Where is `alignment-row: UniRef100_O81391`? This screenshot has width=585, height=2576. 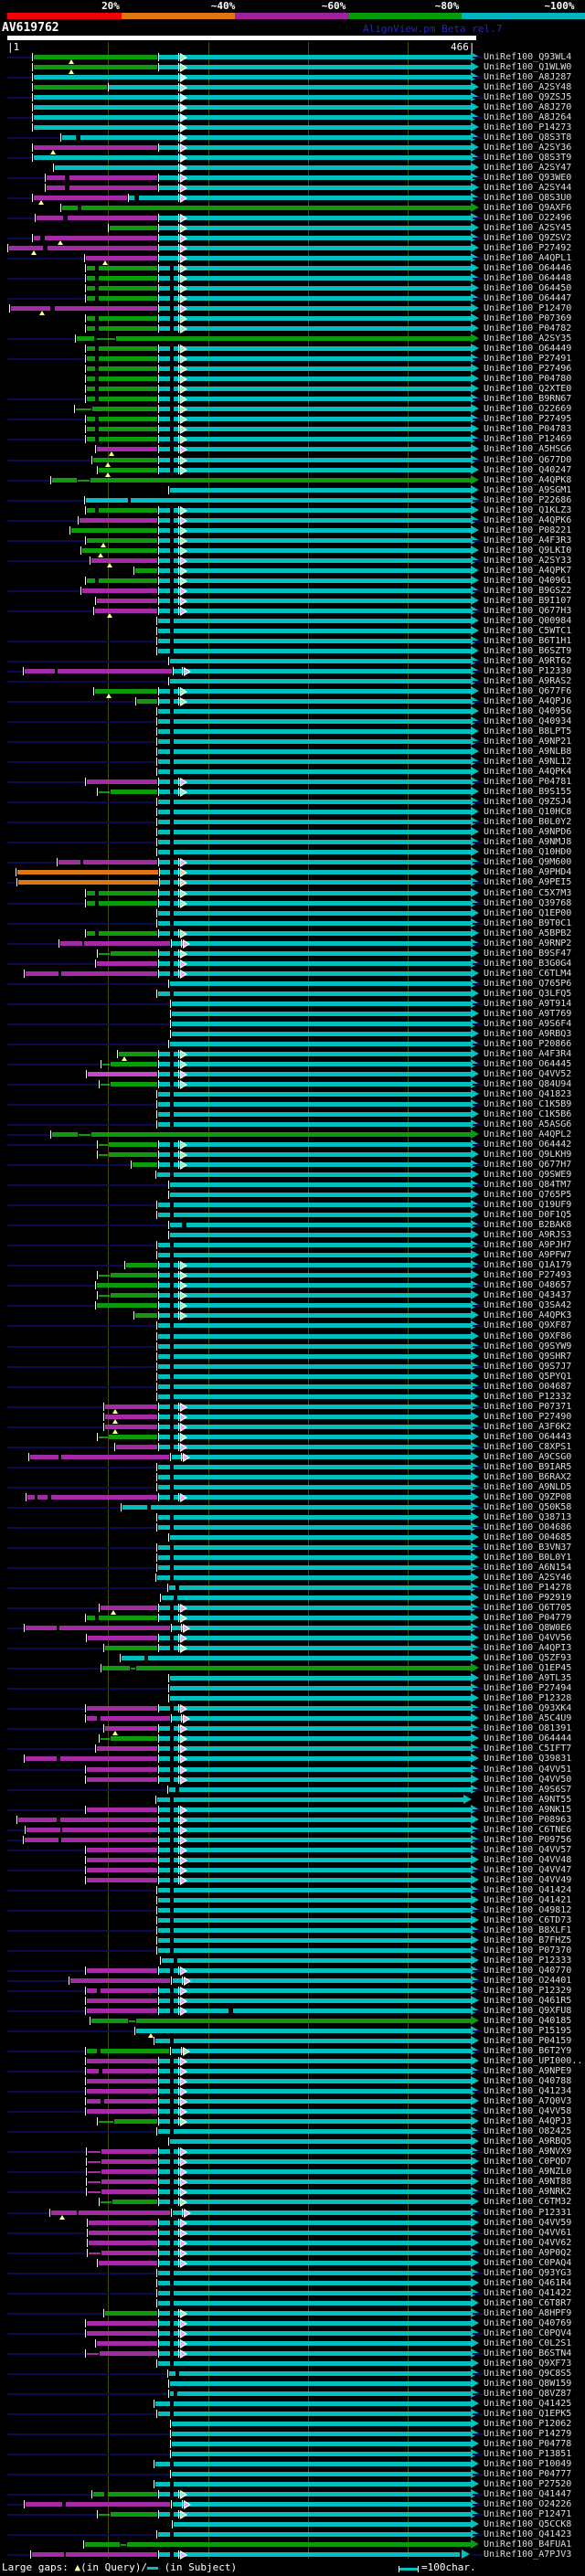
alignment-row: UniRef100_O81391 is located at coordinates (293, 1729).